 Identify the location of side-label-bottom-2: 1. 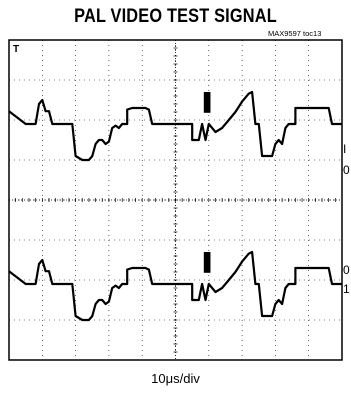
(346, 289).